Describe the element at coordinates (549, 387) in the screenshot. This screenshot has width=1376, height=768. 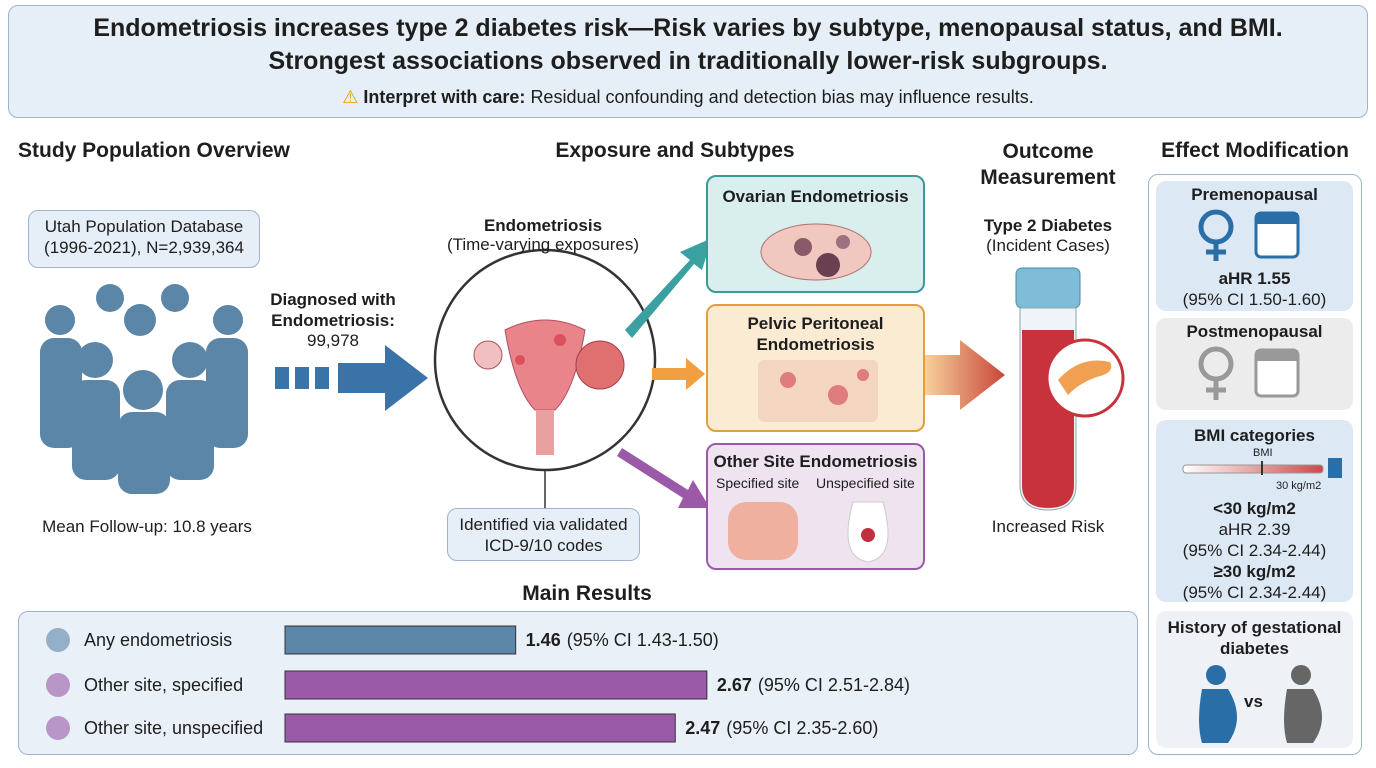
I see `uterus-illustration` at that location.